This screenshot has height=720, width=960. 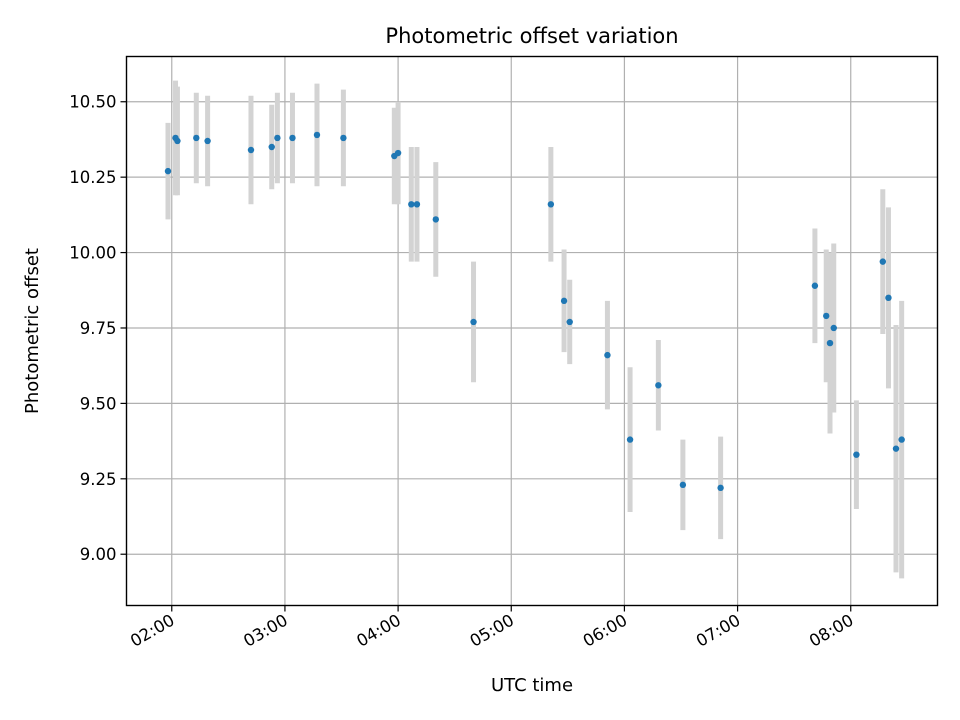 I want to click on x-tick-label: 06:00, so click(x=605, y=631).